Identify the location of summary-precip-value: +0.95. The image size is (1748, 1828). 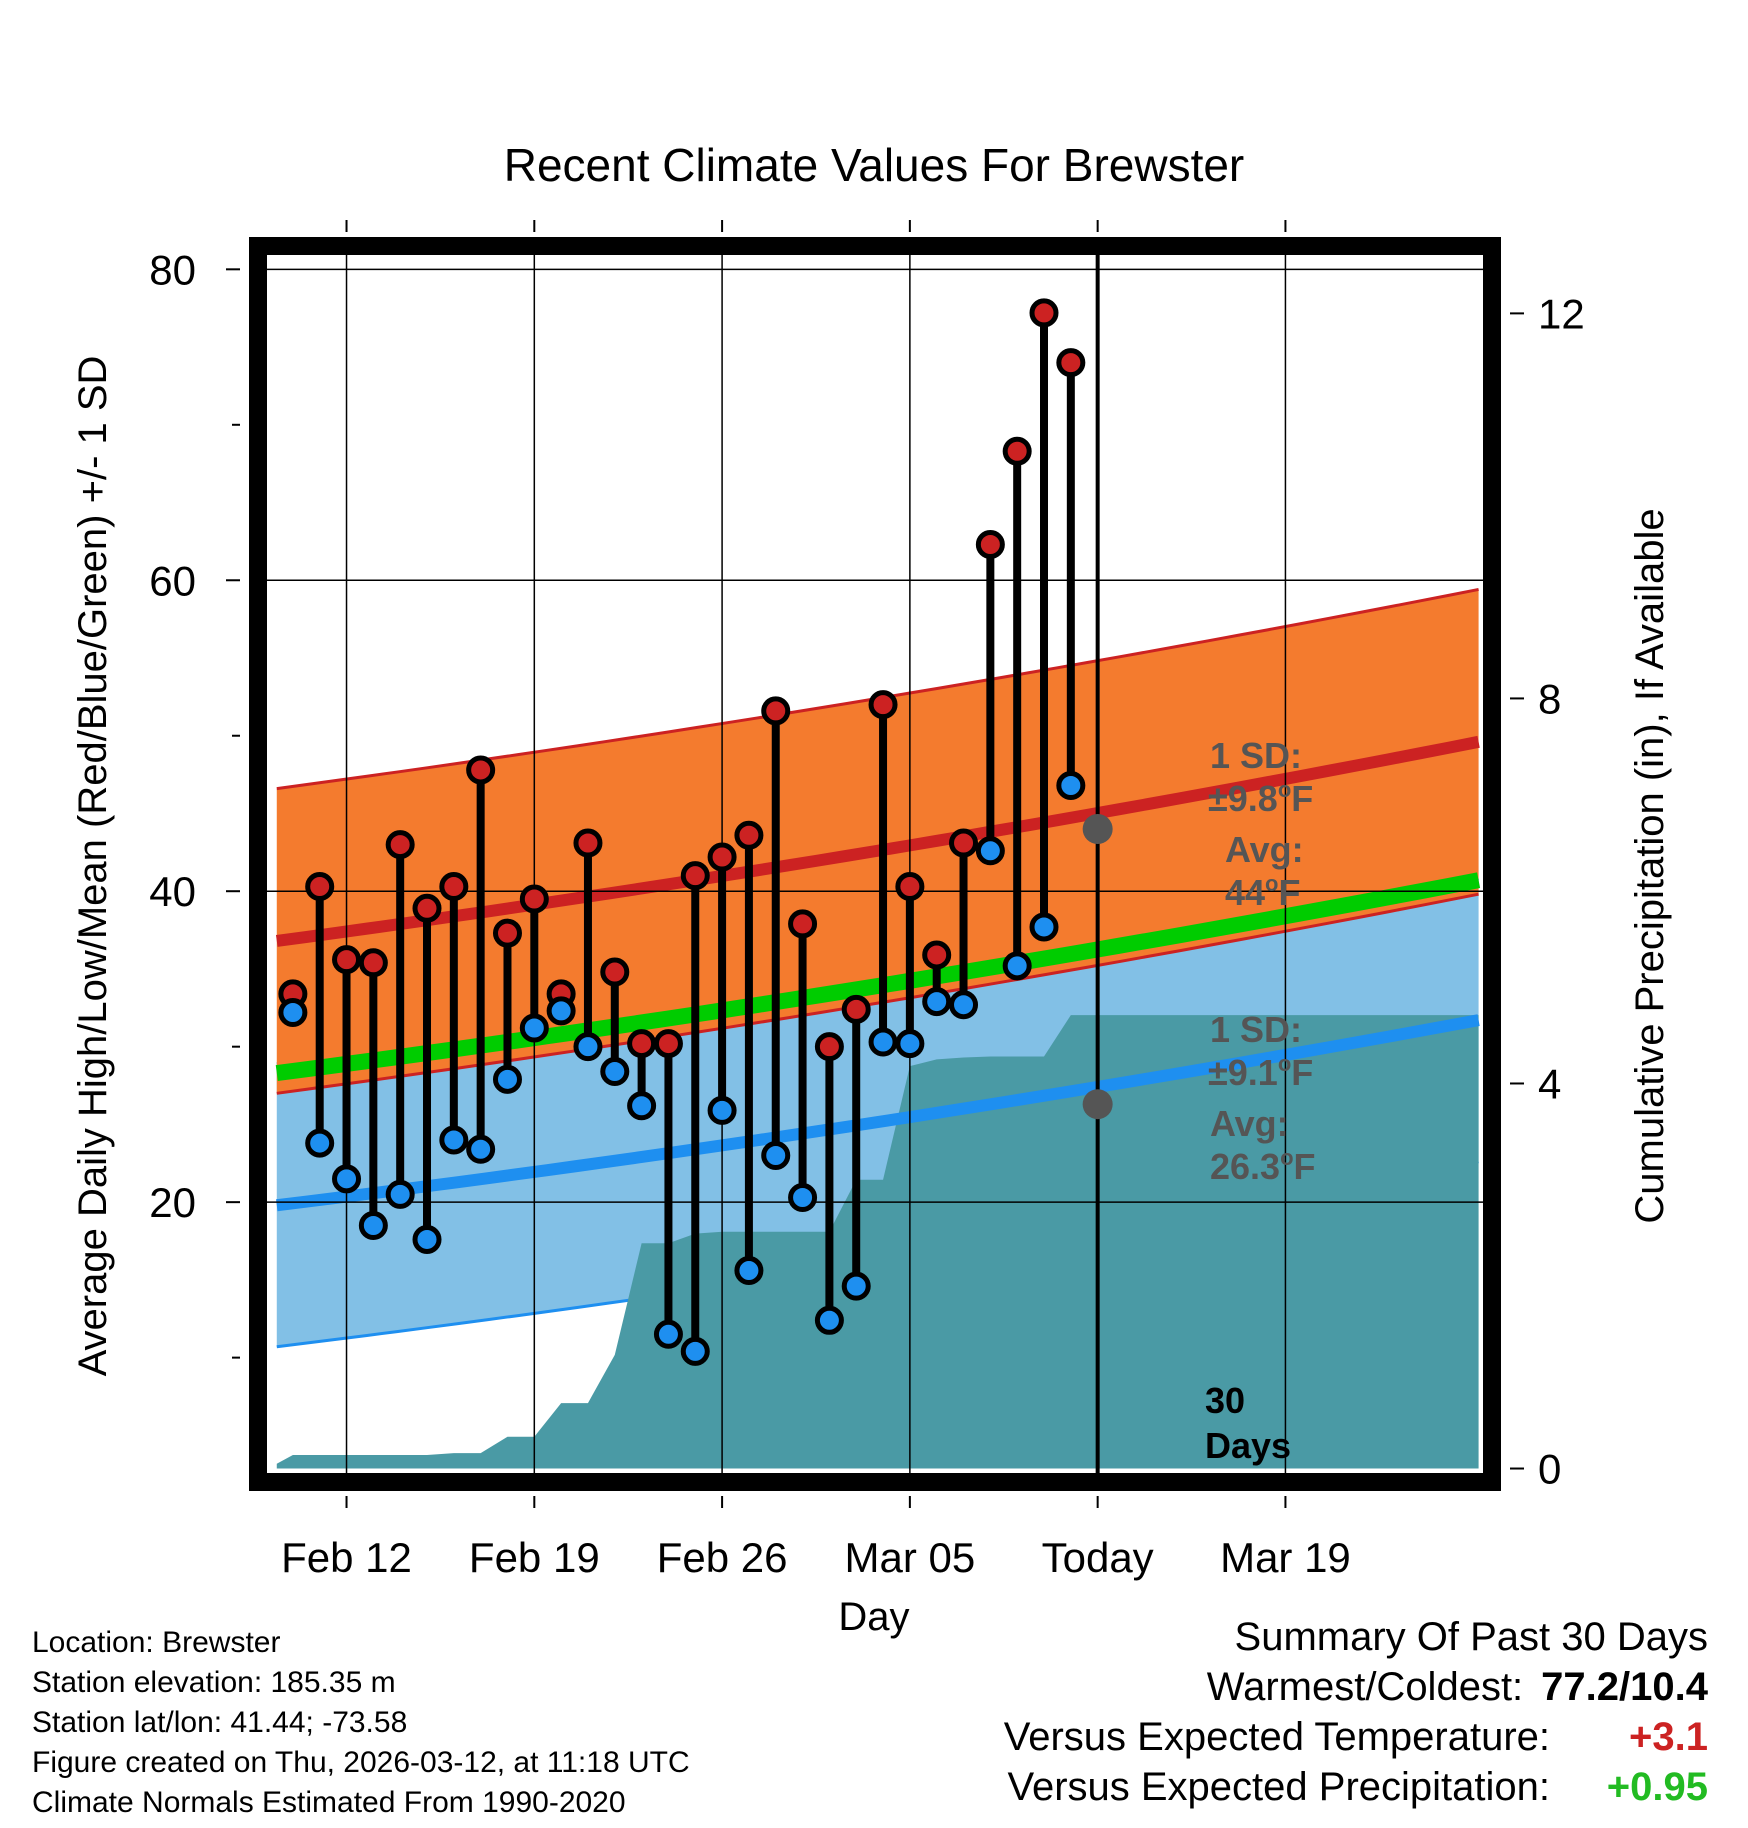
(1657, 1787).